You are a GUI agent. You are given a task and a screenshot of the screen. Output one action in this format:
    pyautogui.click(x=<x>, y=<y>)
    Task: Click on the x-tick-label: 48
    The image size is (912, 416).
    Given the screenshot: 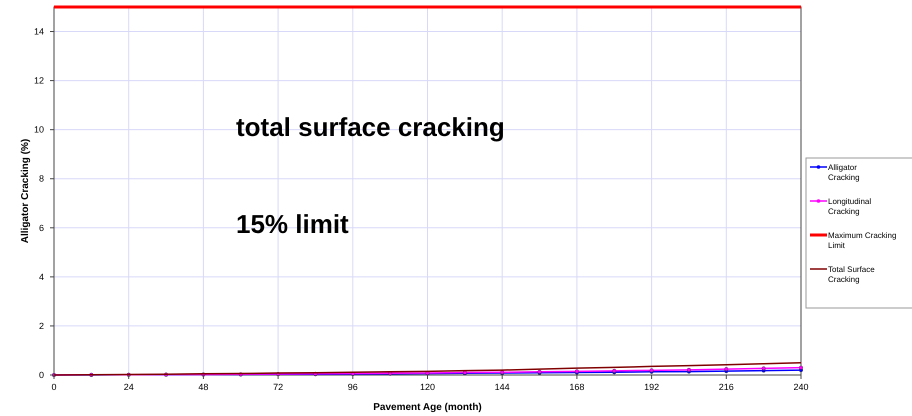 What is the action you would take?
    pyautogui.click(x=203, y=387)
    